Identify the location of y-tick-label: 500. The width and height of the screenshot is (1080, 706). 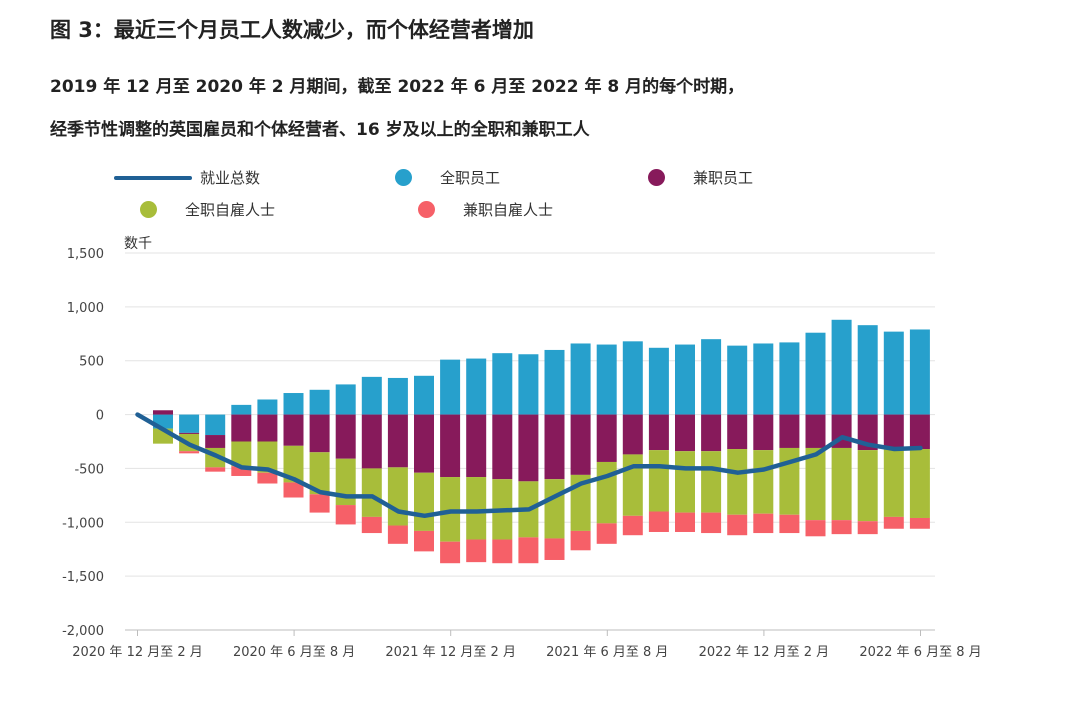
(91, 362).